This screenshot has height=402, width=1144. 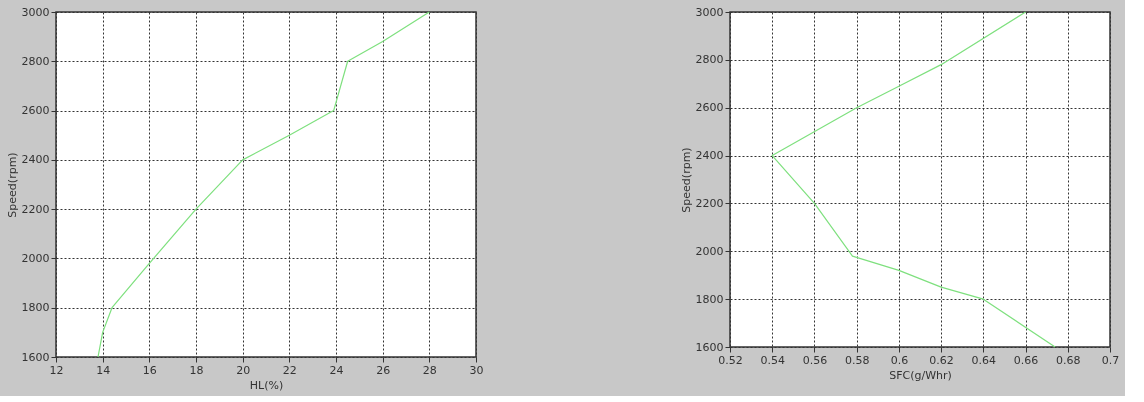 I want to click on x-tick-label: 16, so click(x=149, y=370).